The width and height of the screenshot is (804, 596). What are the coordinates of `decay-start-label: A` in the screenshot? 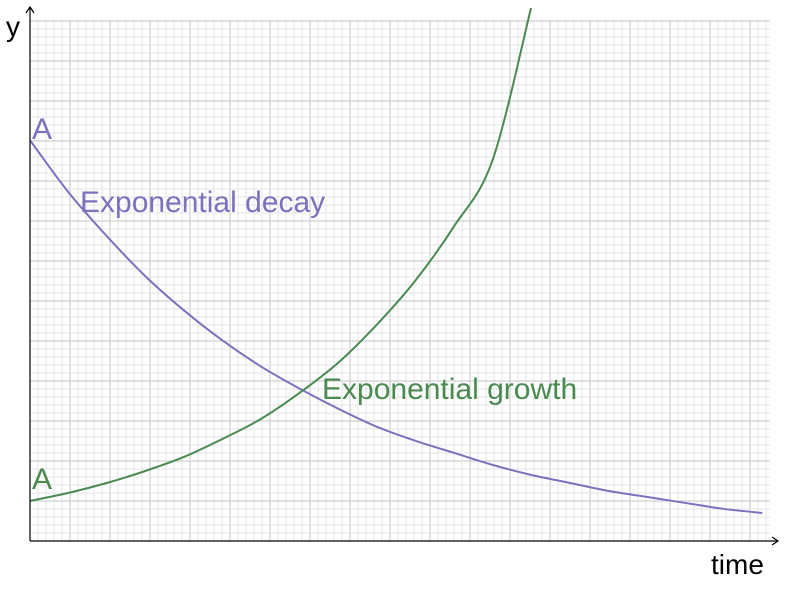 It's located at (42, 129).